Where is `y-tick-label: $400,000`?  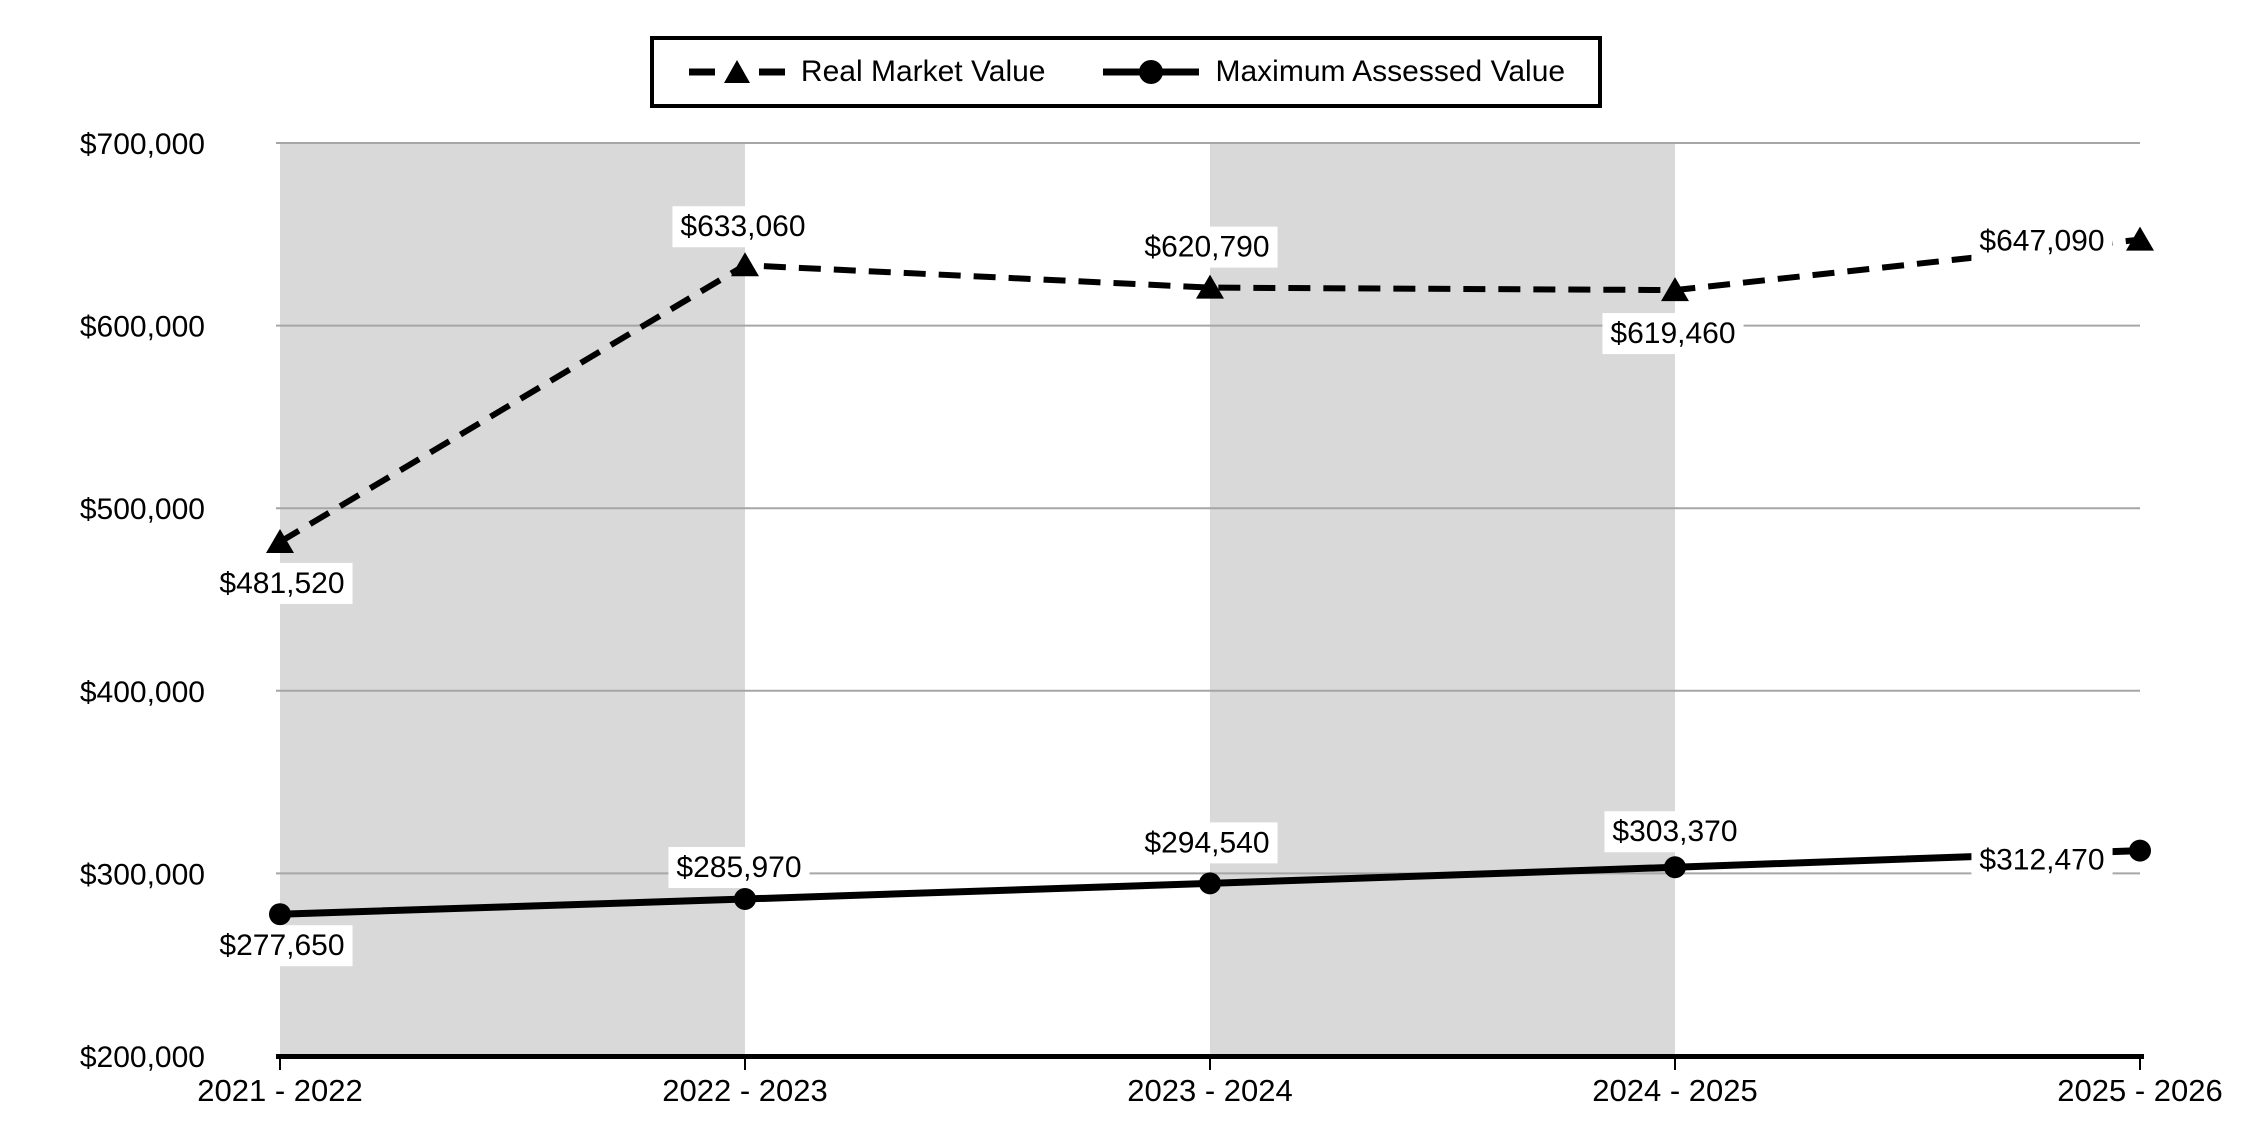 y-tick-label: $400,000 is located at coordinates (142, 692).